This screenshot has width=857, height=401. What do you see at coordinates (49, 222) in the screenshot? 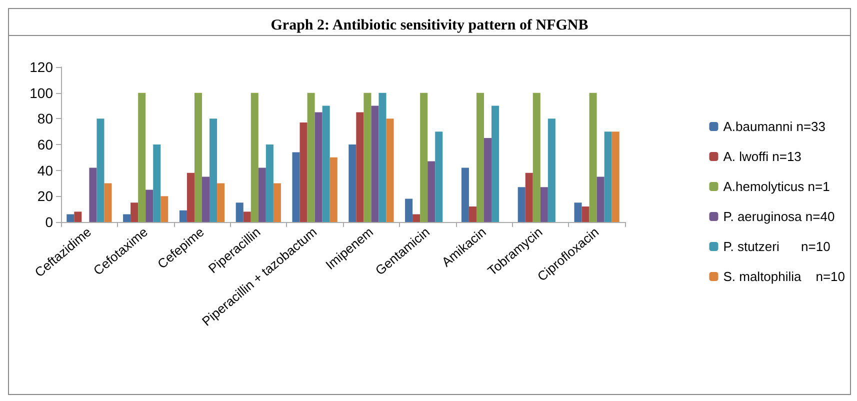
I see `y-tick-label: 0` at bounding box center [49, 222].